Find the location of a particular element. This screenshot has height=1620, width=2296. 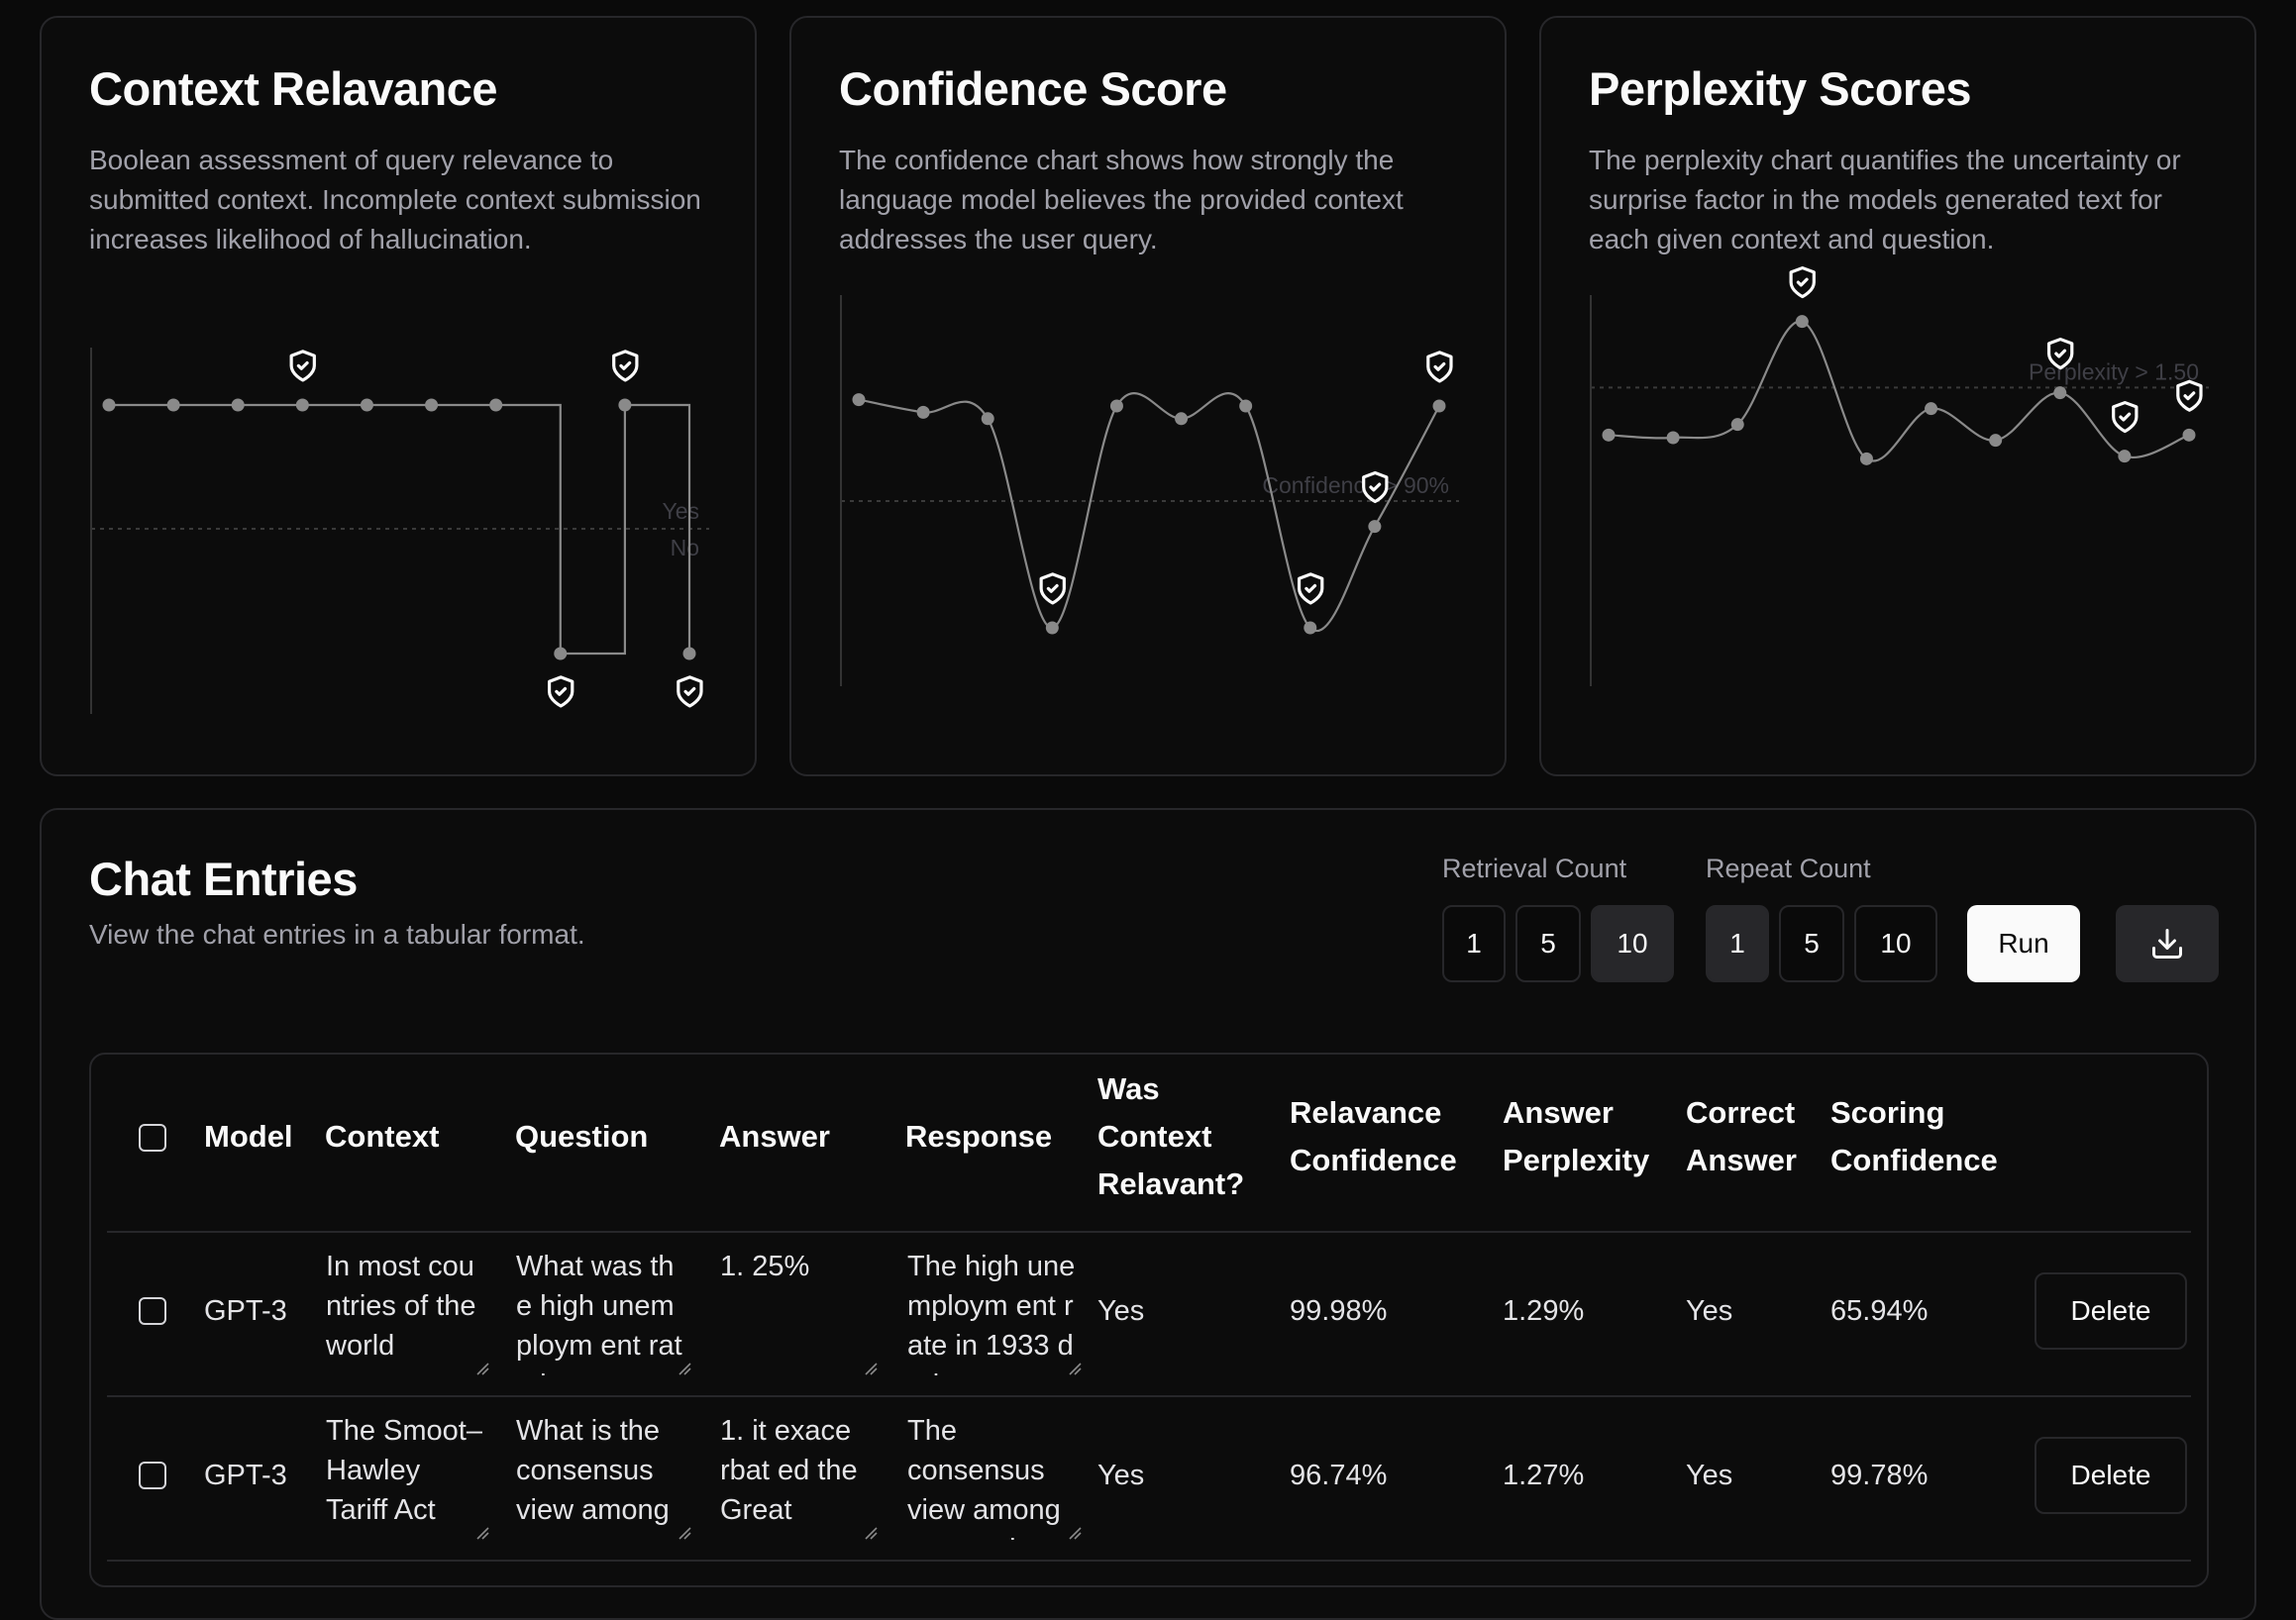

card-title: Confidence Score is located at coordinates (1033, 89).